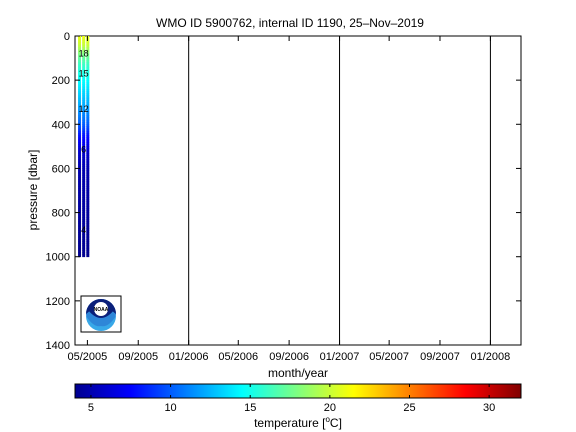 This screenshot has height=432, width=576. I want to click on x-axis-label: month/year, so click(298, 373).